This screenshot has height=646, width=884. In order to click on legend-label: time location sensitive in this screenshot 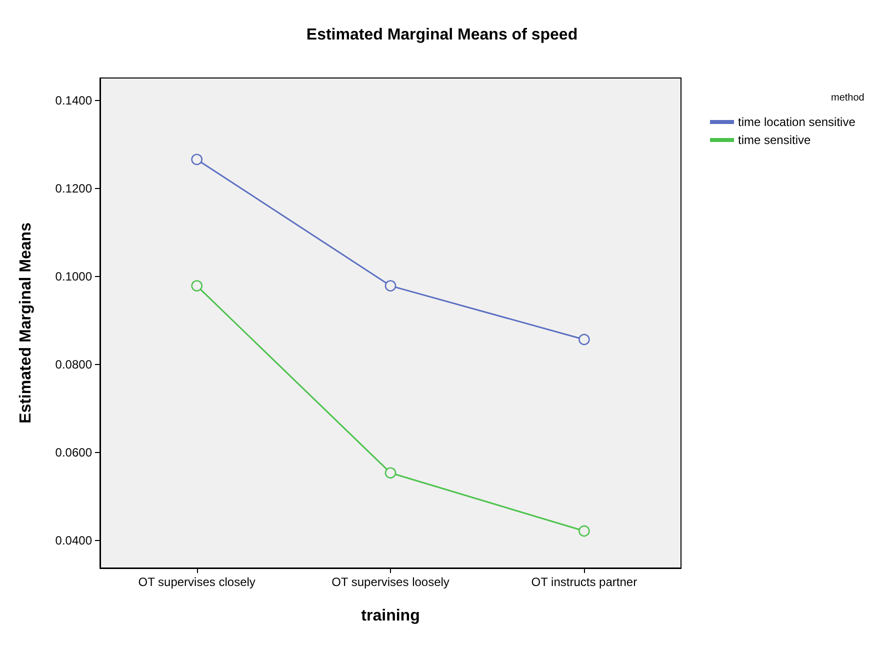, I will do `click(797, 122)`.